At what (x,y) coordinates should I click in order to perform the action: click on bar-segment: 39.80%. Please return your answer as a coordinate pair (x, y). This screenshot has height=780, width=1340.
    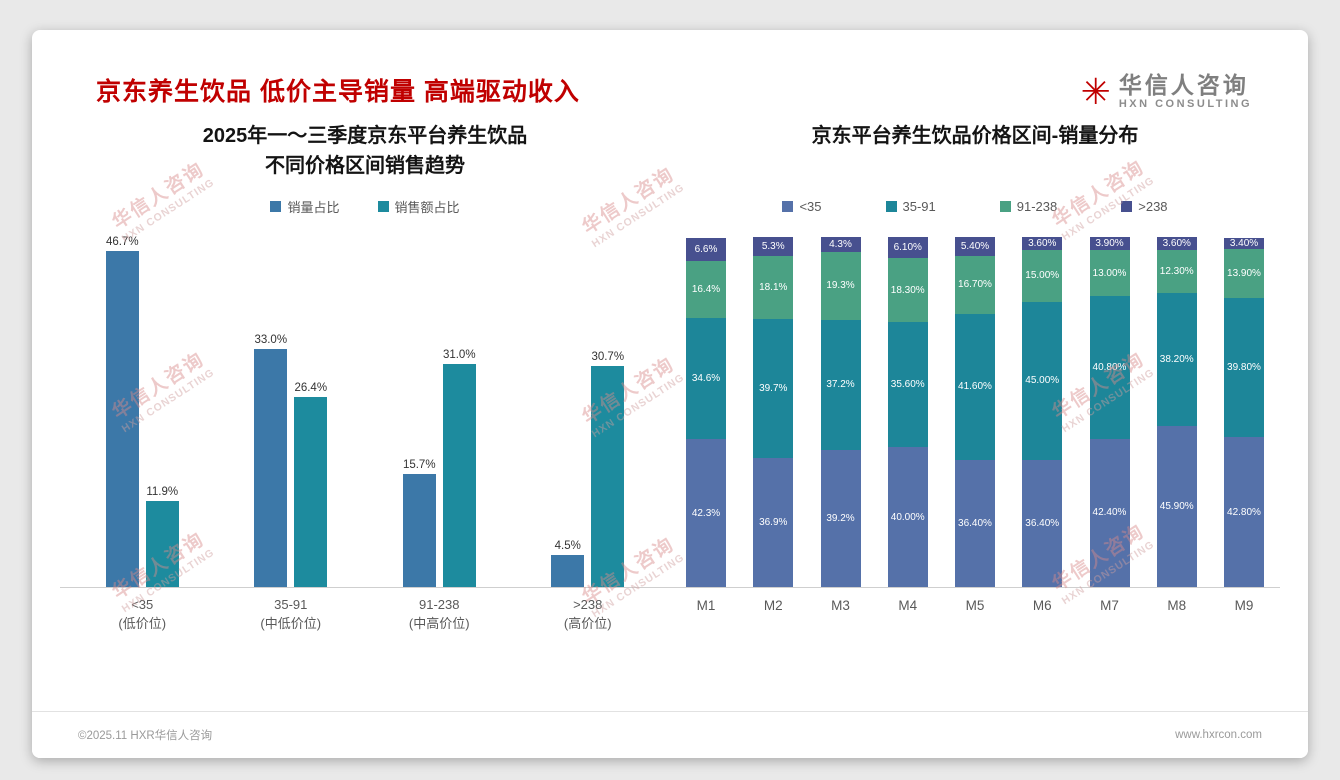
    Looking at the image, I should click on (1244, 367).